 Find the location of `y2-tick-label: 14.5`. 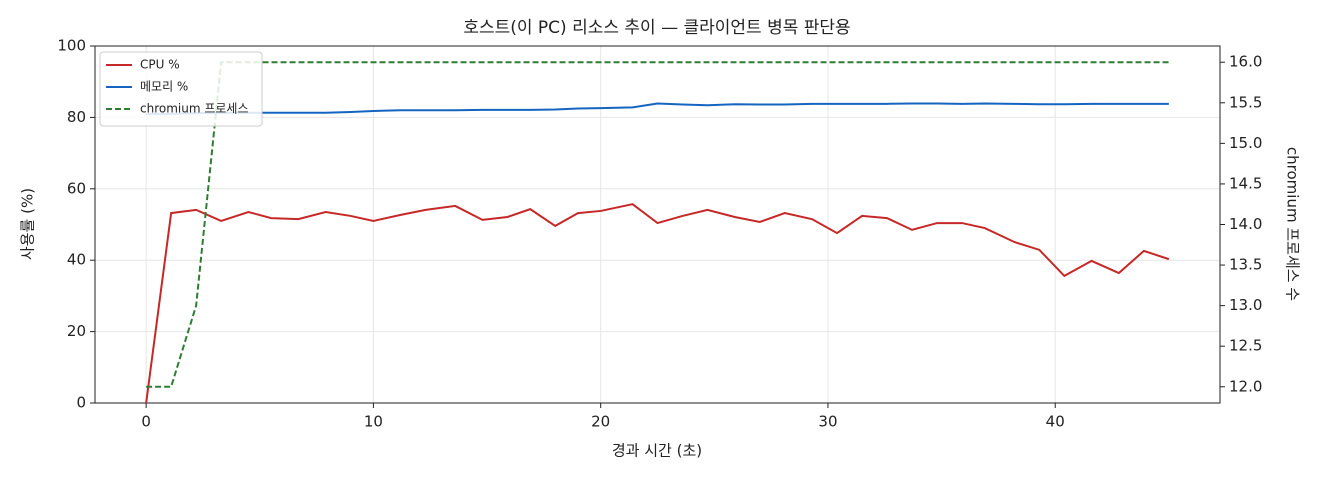

y2-tick-label: 14.5 is located at coordinates (1245, 183).